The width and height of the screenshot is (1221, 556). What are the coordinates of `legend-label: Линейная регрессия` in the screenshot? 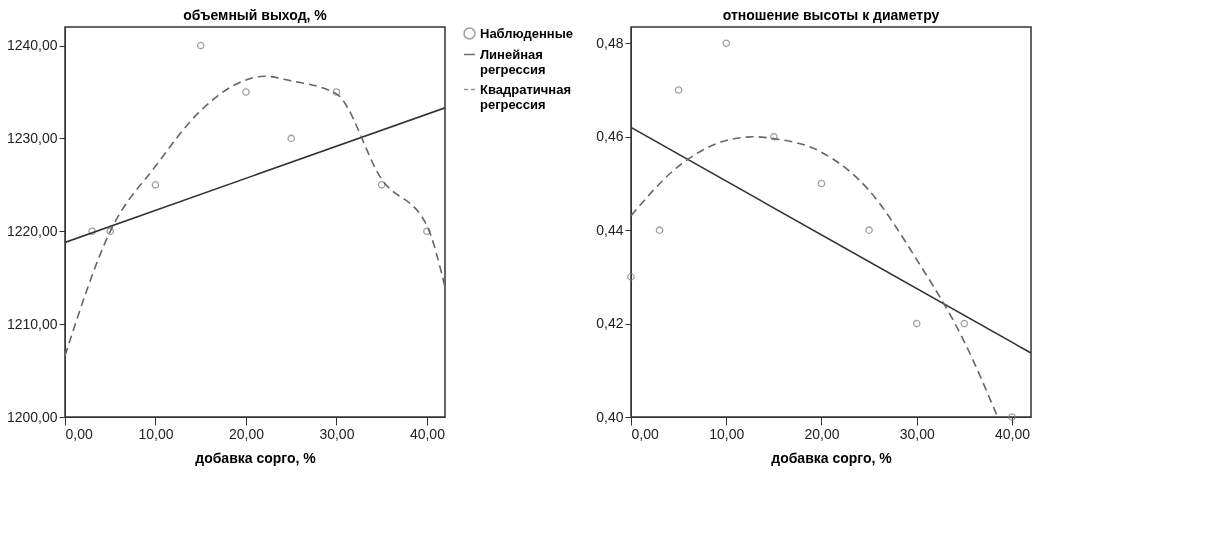 It's located at (513, 61).